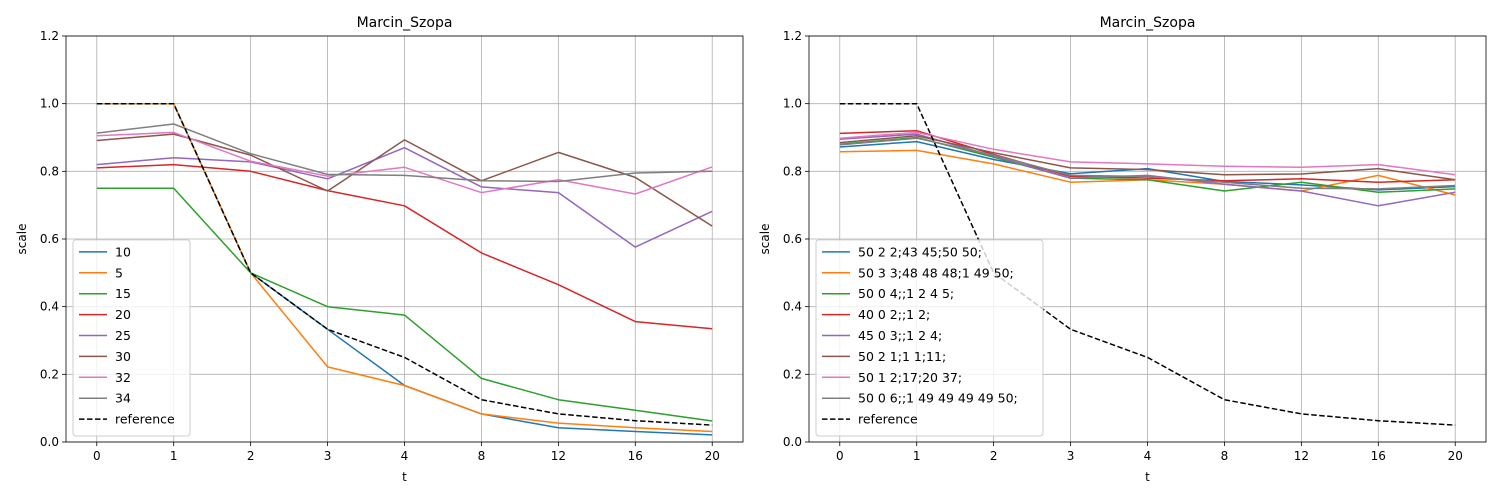  I want to click on legend-label: 45 0 3;;1 2 4;, so click(900, 335).